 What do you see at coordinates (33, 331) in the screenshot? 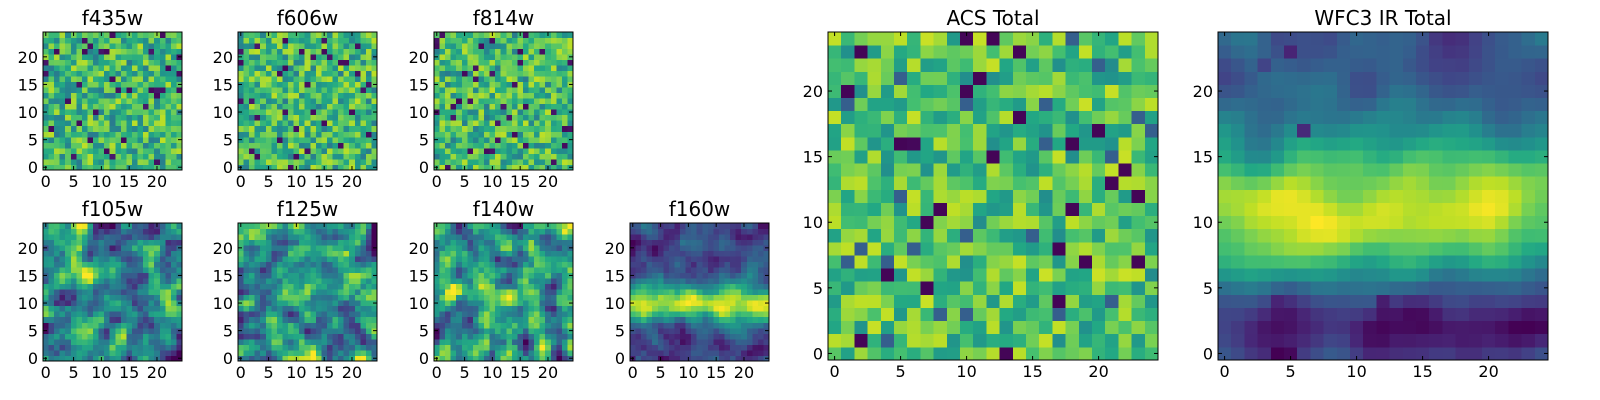
I see `y-tick-label: 5` at bounding box center [33, 331].